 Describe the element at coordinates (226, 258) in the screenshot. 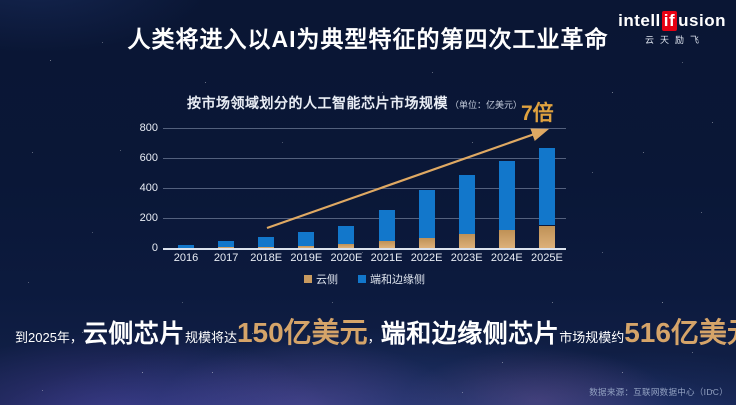

I see `x-tick-label: 2017` at that location.